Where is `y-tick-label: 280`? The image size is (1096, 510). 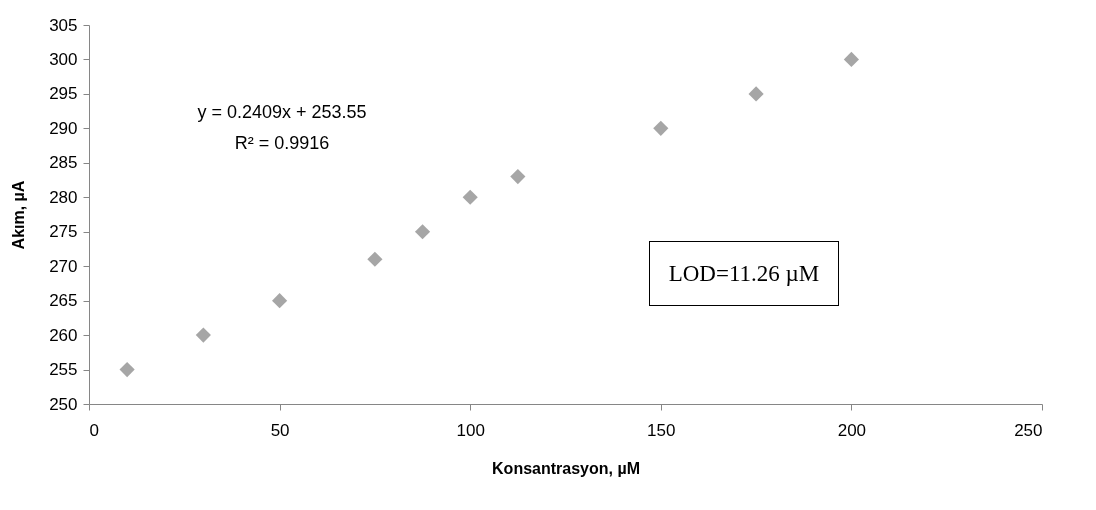 y-tick-label: 280 is located at coordinates (63, 197).